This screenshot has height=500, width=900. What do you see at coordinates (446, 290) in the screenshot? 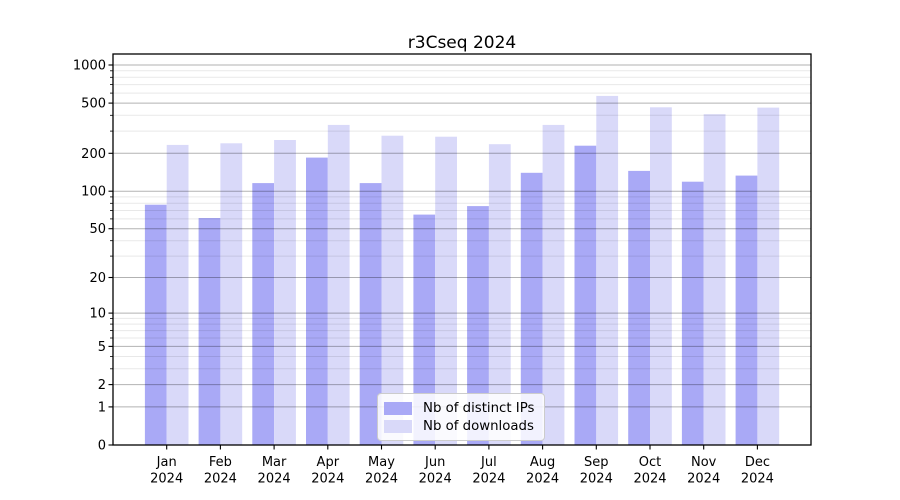
I see `bar-downloads-jun` at bounding box center [446, 290].